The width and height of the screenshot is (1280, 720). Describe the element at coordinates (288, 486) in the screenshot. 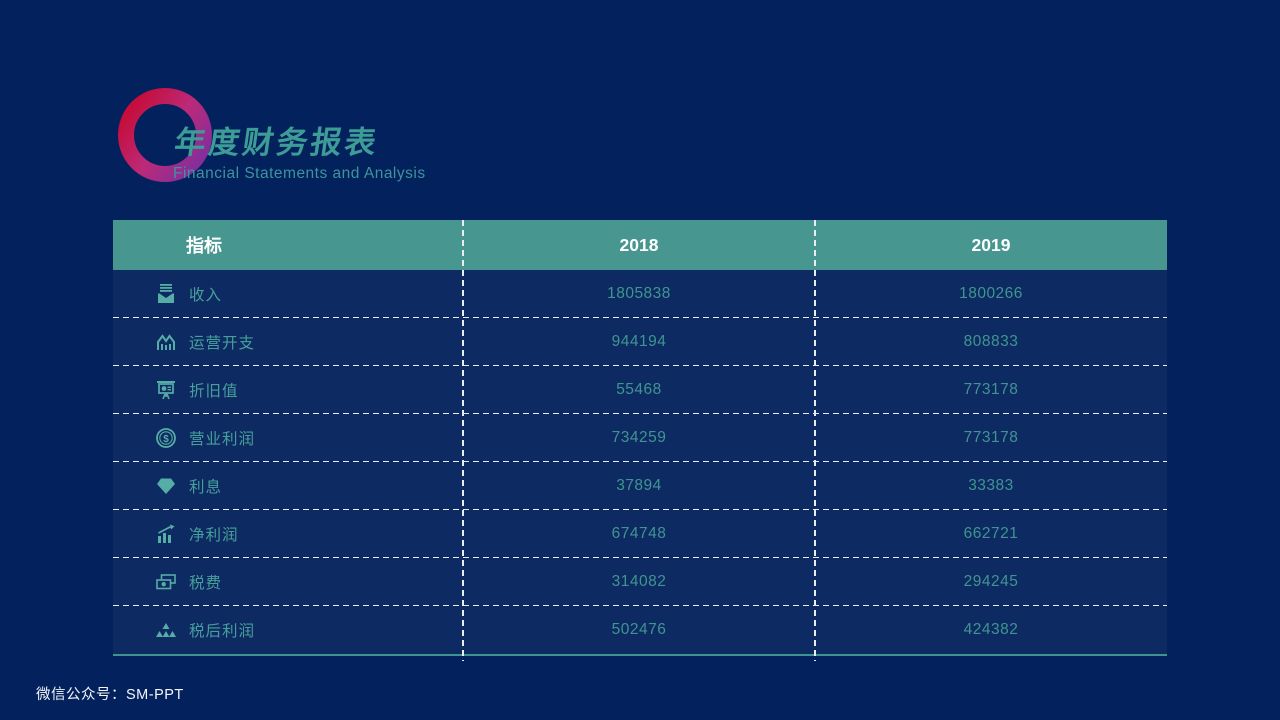

I see `indicator-cell: 利息` at that location.